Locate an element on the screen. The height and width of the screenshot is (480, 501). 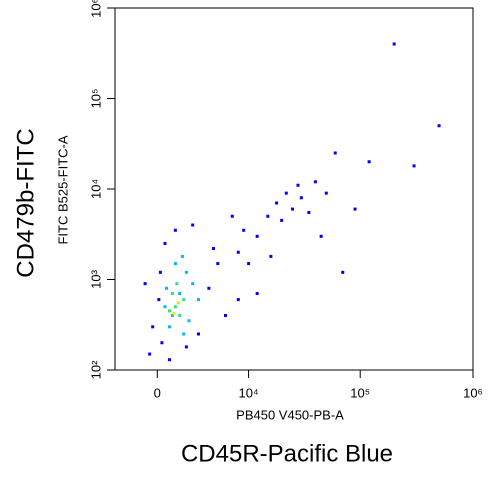
y-tick-label: 10⁵ is located at coordinates (95, 99).